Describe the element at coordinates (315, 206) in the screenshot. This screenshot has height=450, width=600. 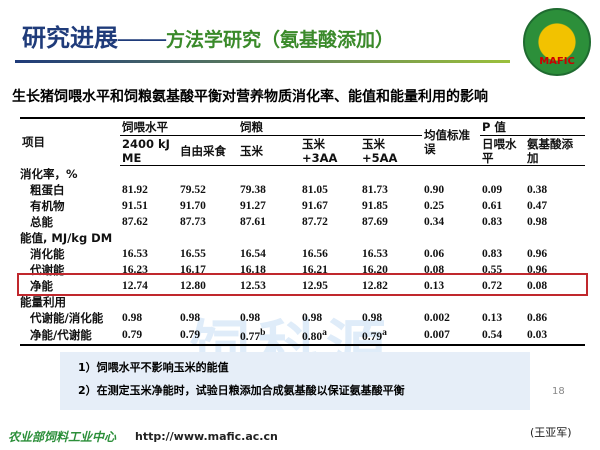
I see `table-cell: 91.67` at that location.